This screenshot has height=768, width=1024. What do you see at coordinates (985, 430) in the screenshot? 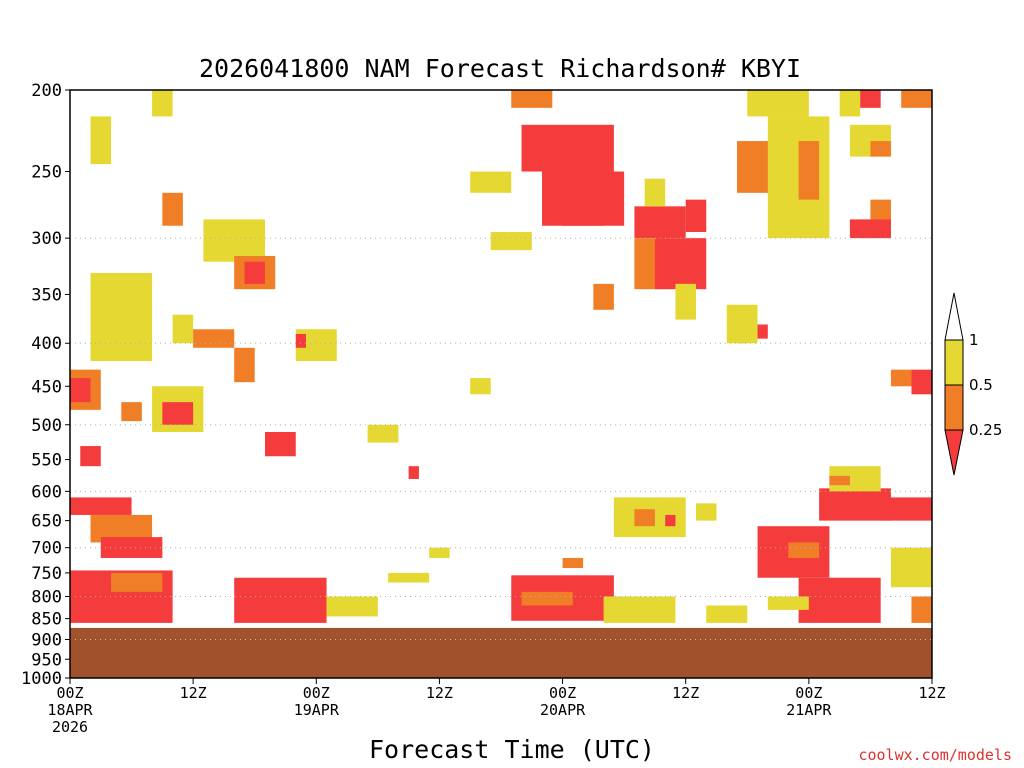
I see `legend-label: 0.25` at bounding box center [985, 430].